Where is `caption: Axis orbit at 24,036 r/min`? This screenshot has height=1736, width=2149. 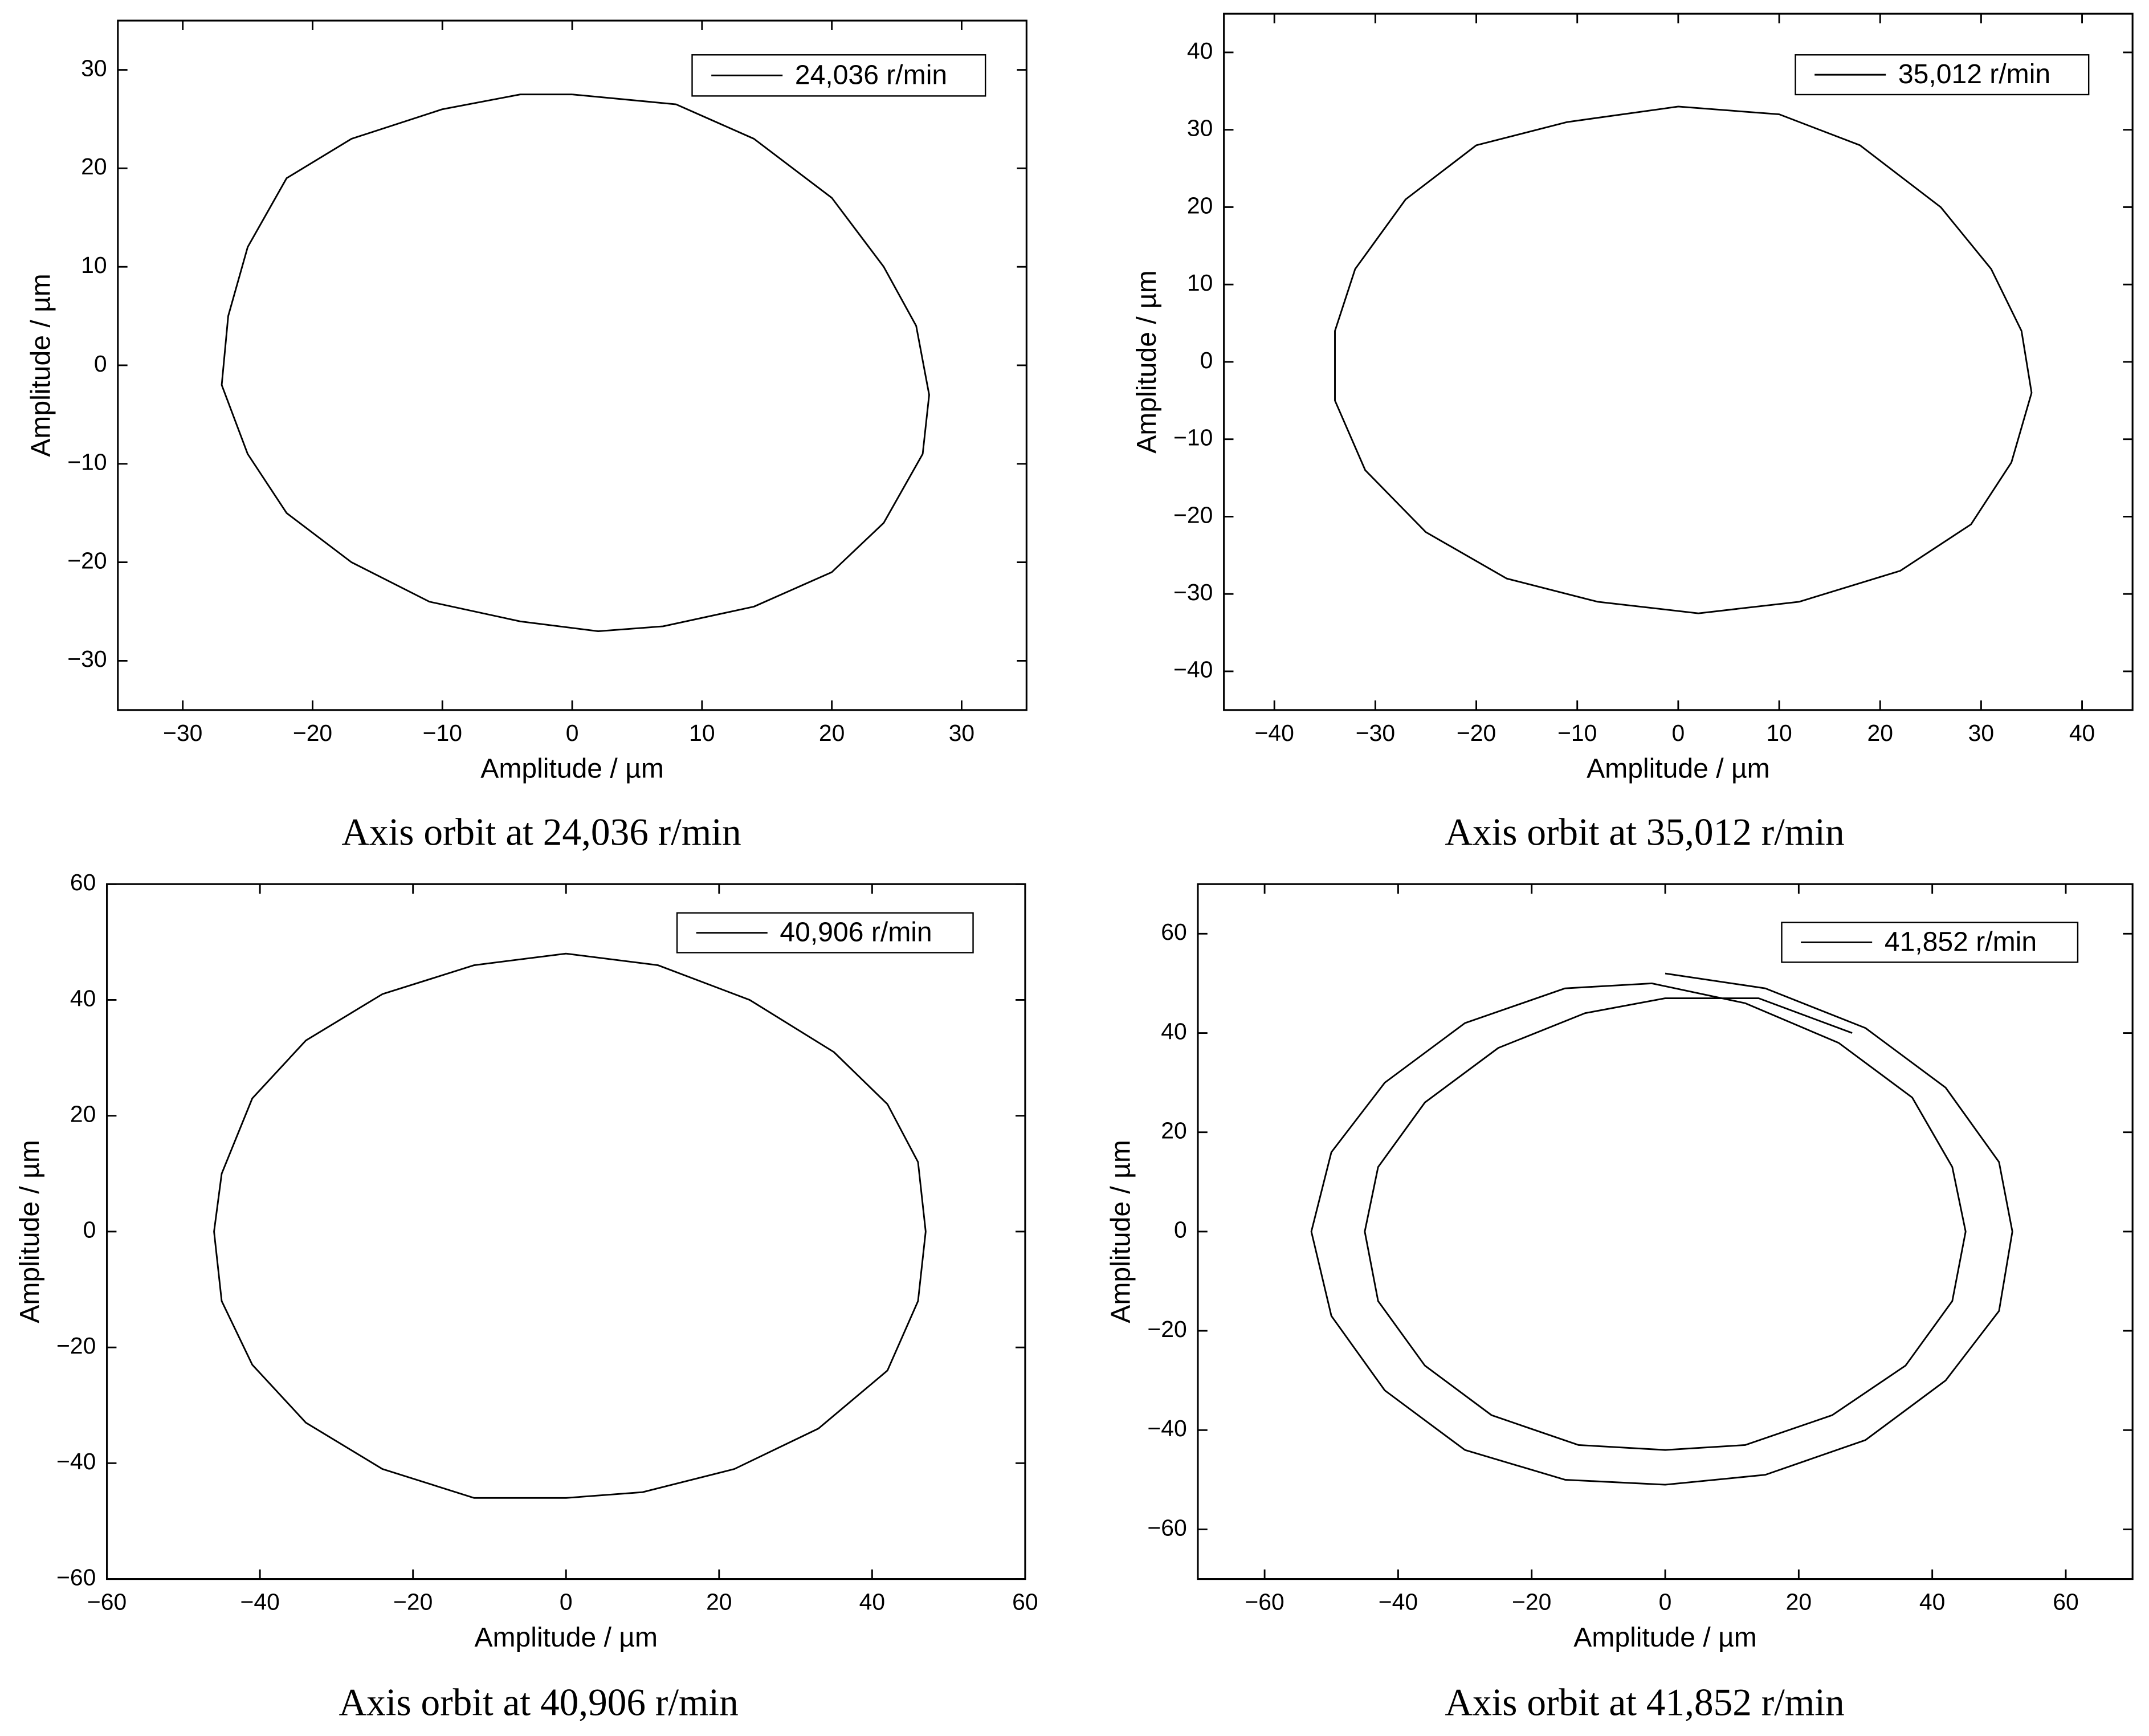 caption: Axis orbit at 24,036 r/min is located at coordinates (541, 833).